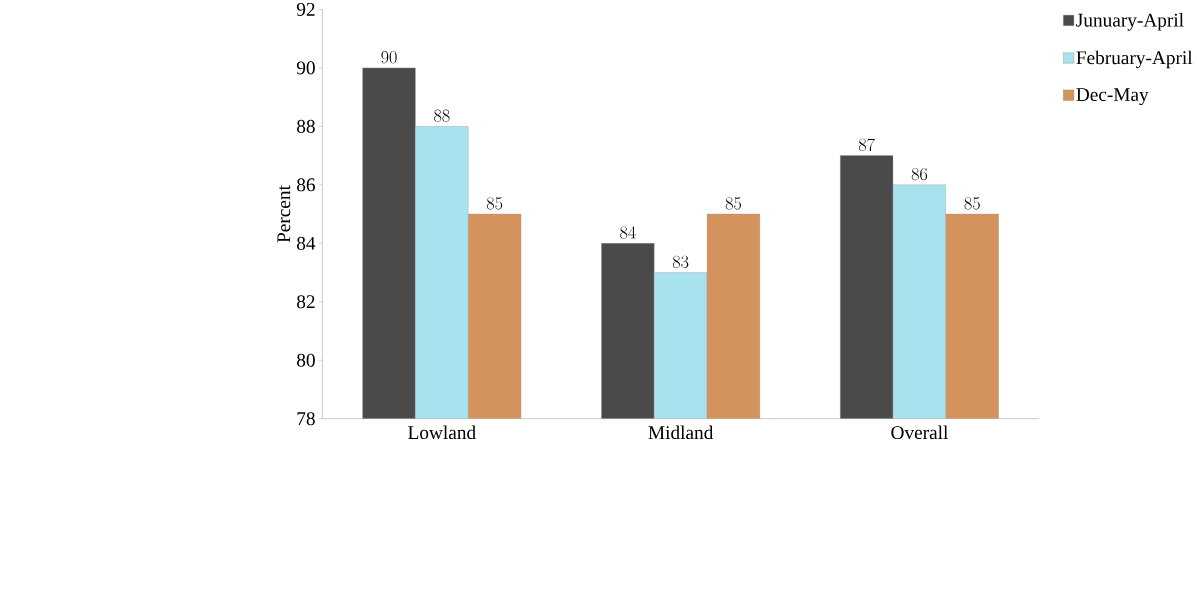 The width and height of the screenshot is (1197, 612). Describe the element at coordinates (306, 127) in the screenshot. I see `y-tick-label: 88` at that location.